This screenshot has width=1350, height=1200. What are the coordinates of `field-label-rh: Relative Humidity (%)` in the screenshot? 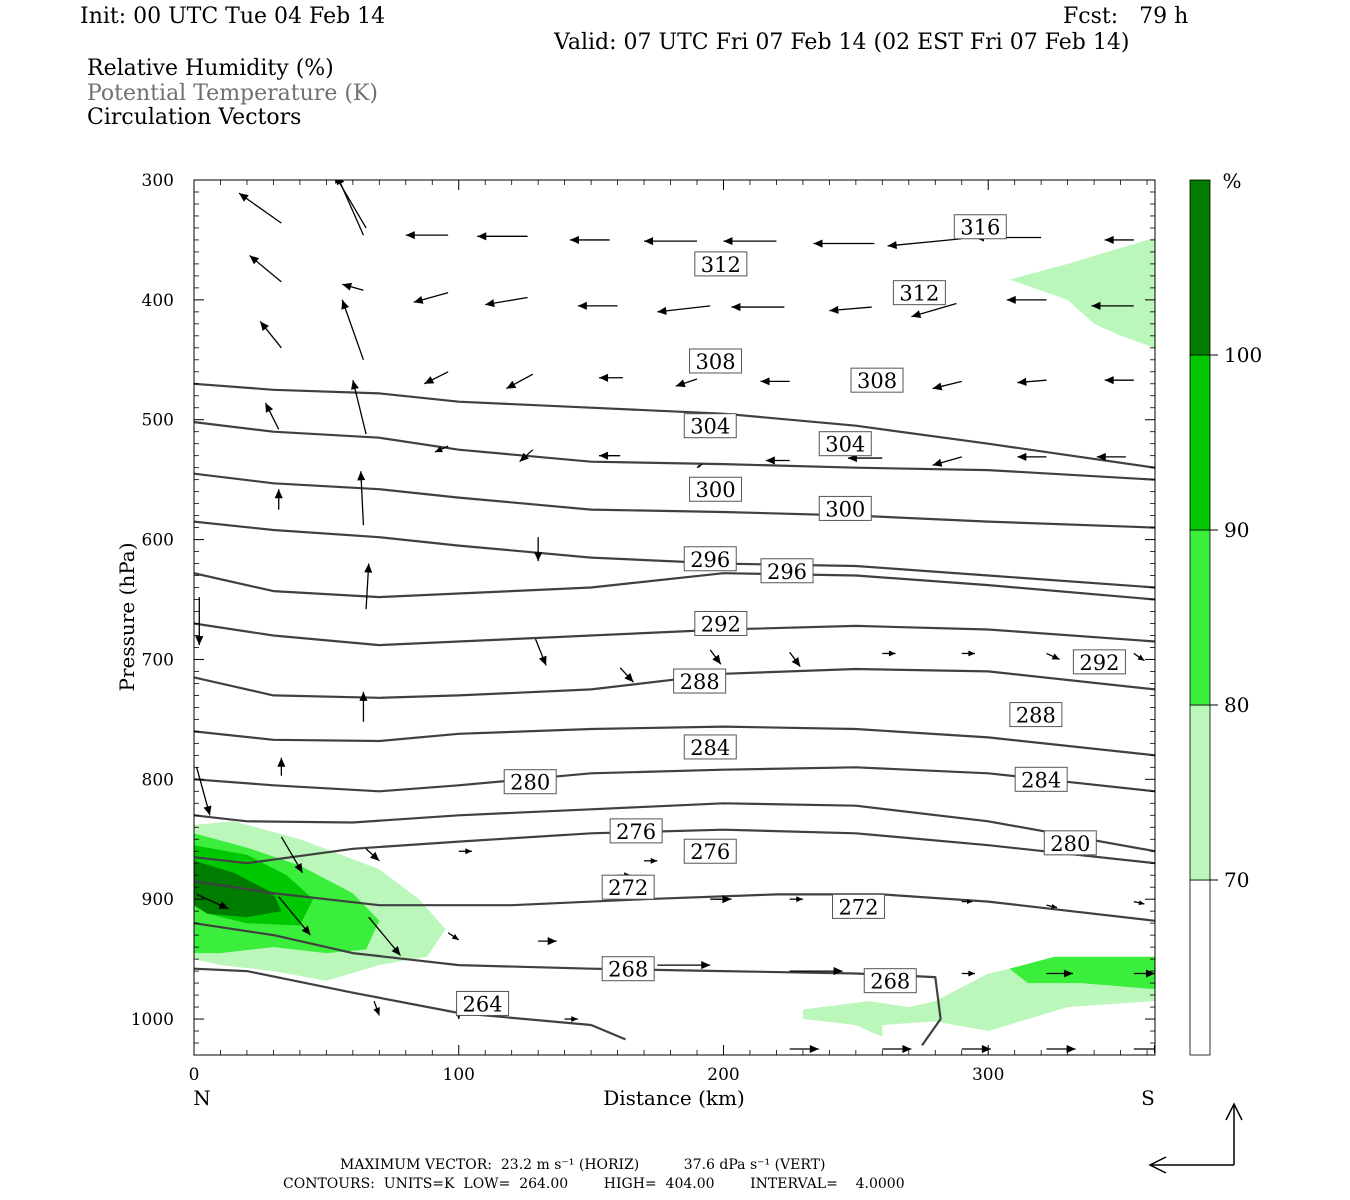 It's located at (210, 68).